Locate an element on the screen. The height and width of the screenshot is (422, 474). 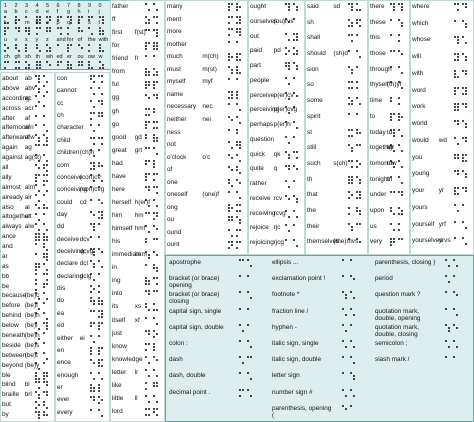
word: braille is located at coordinates (11, 395).